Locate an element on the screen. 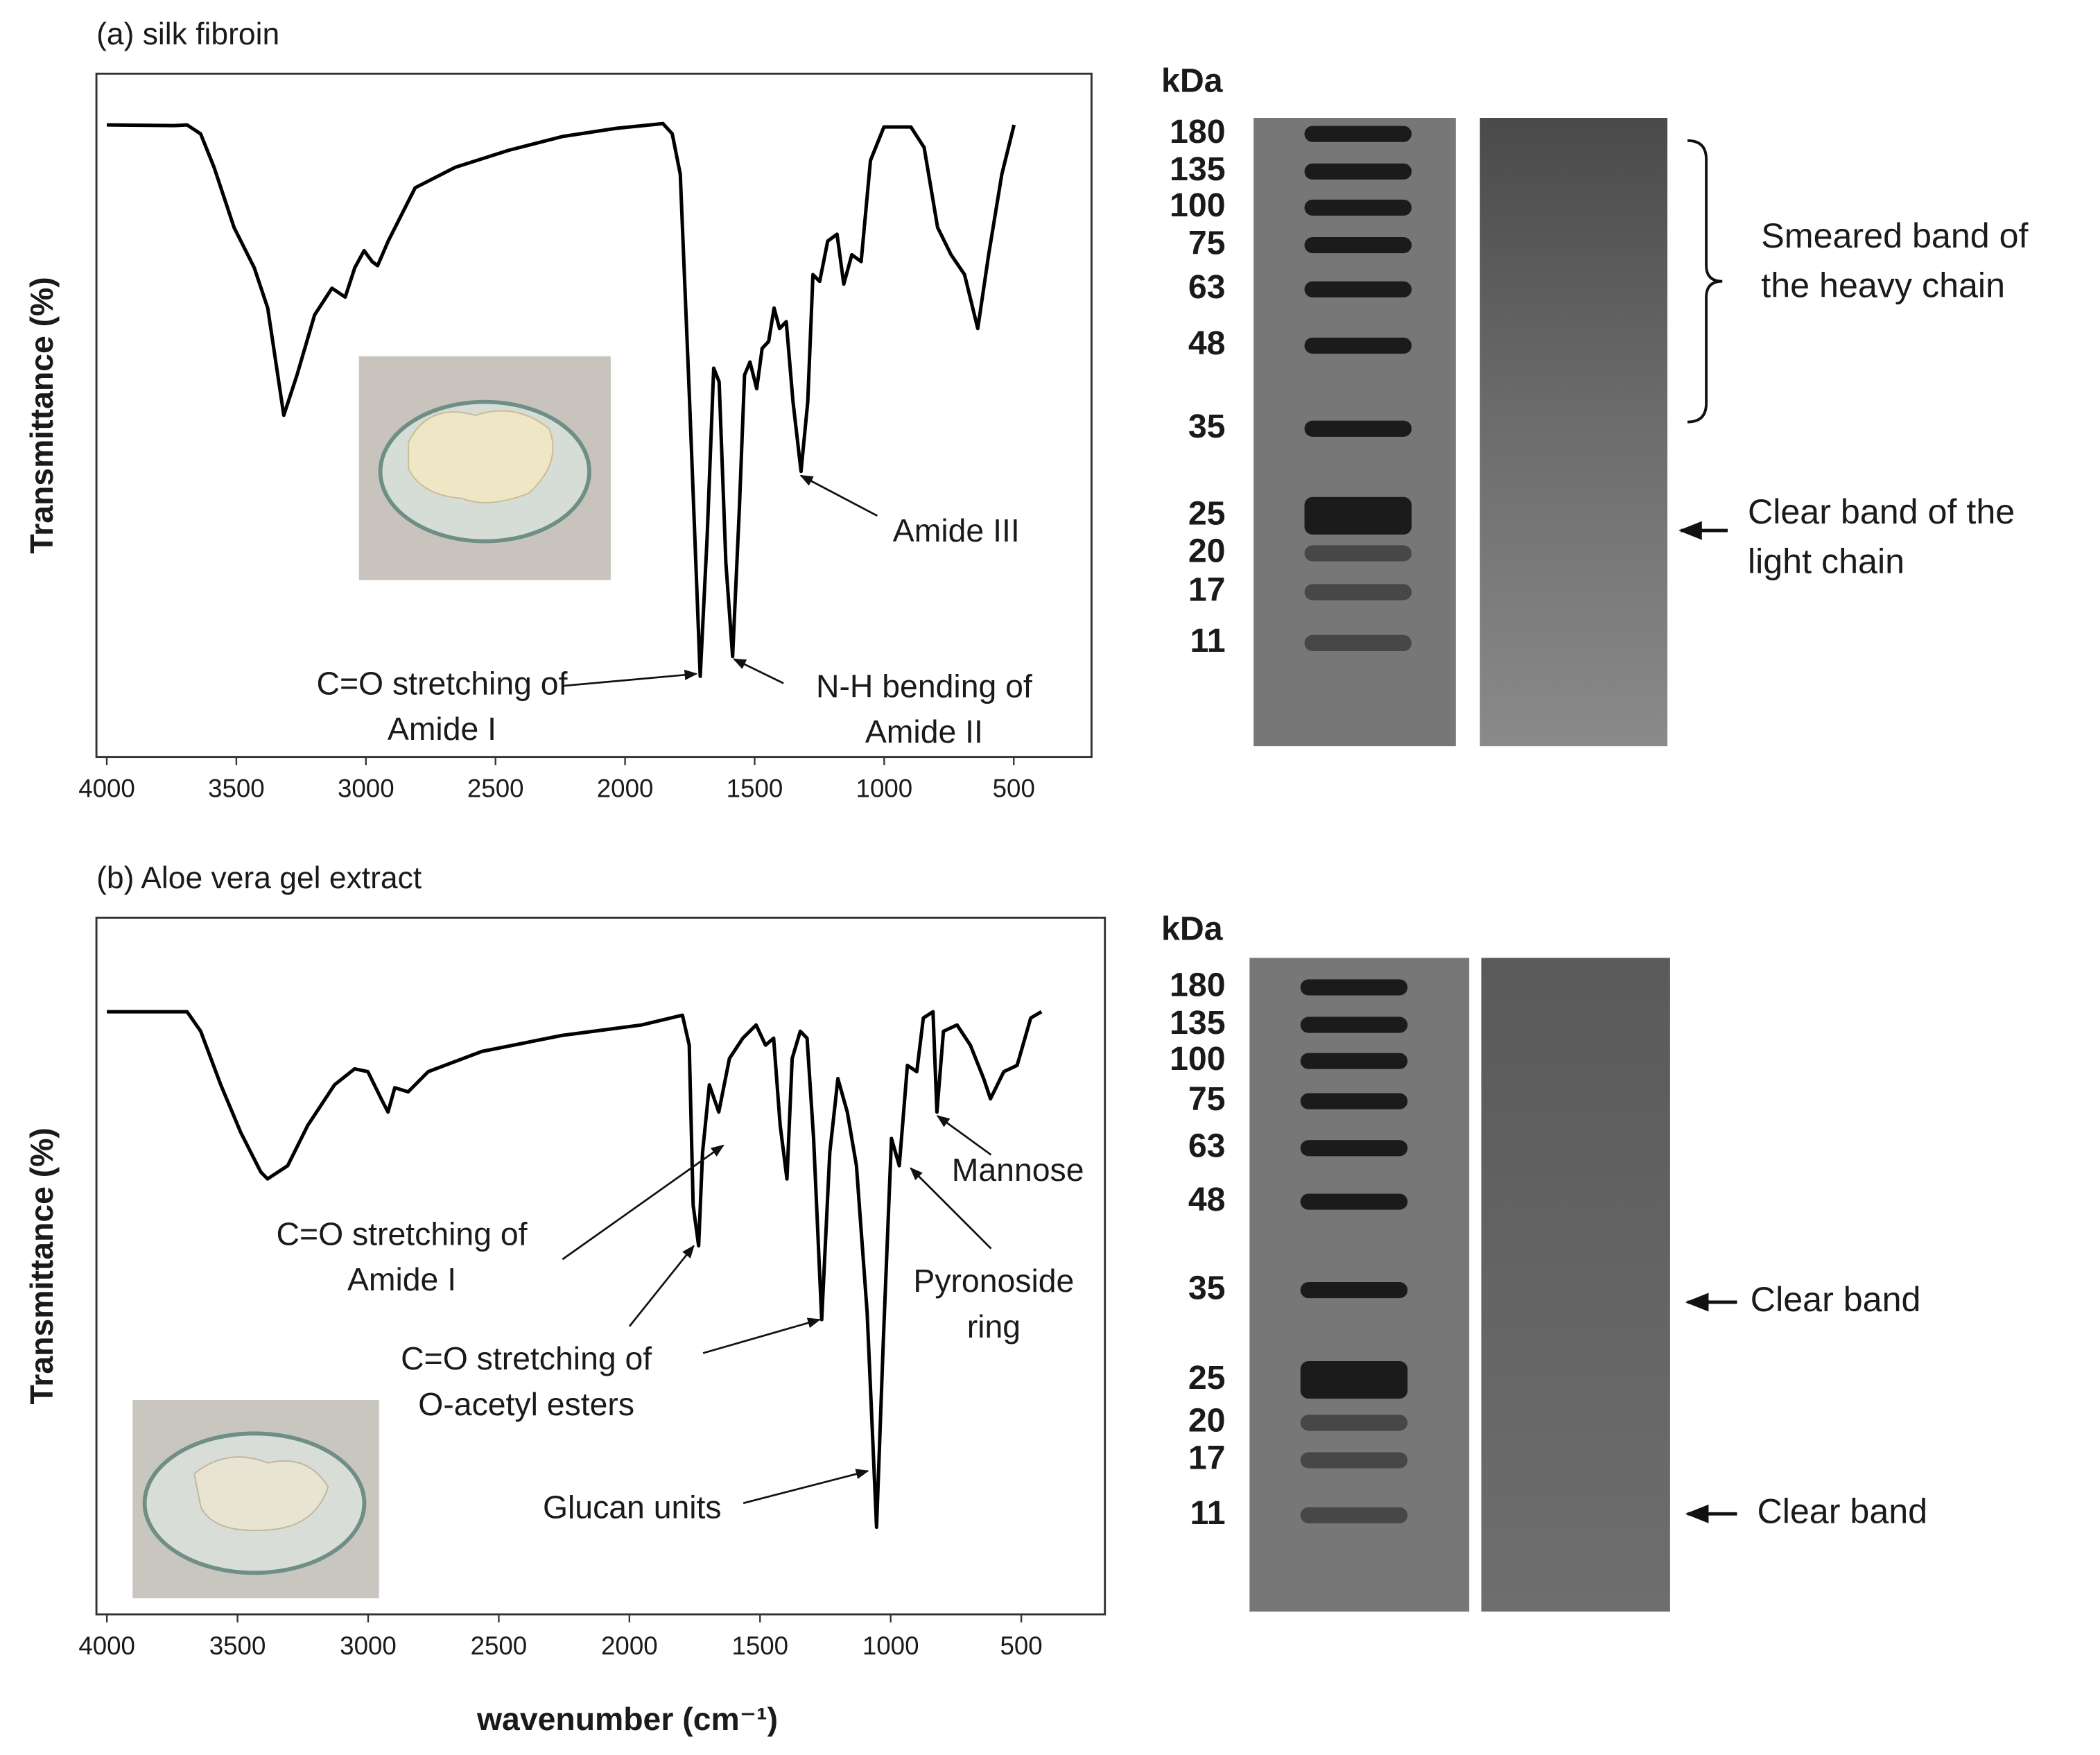 This screenshot has height=1755, width=2100. chart-title: (a) silk fibroin is located at coordinates (187, 34).